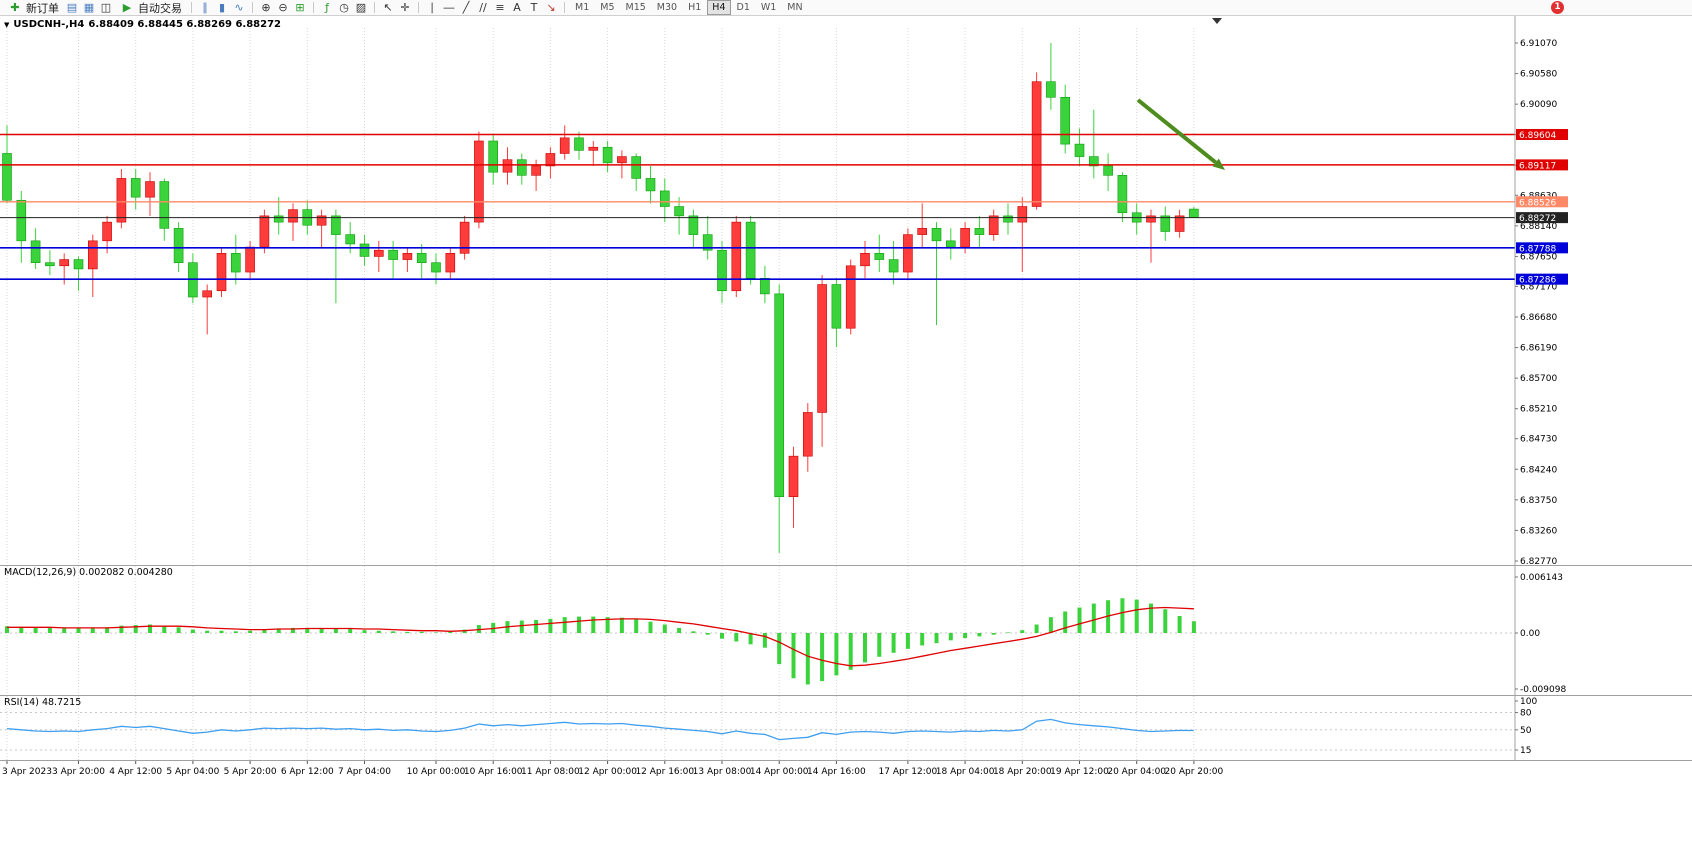  I want to click on time-label: 20 Apr 04:00, so click(1136, 772).